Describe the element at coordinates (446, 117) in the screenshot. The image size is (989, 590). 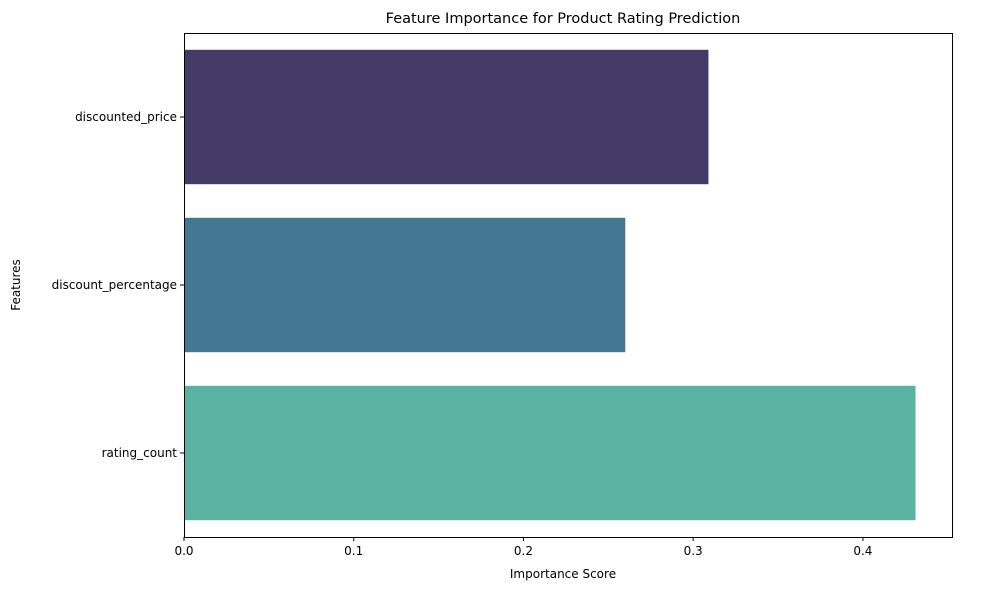
I see `bar-discounted-price` at that location.